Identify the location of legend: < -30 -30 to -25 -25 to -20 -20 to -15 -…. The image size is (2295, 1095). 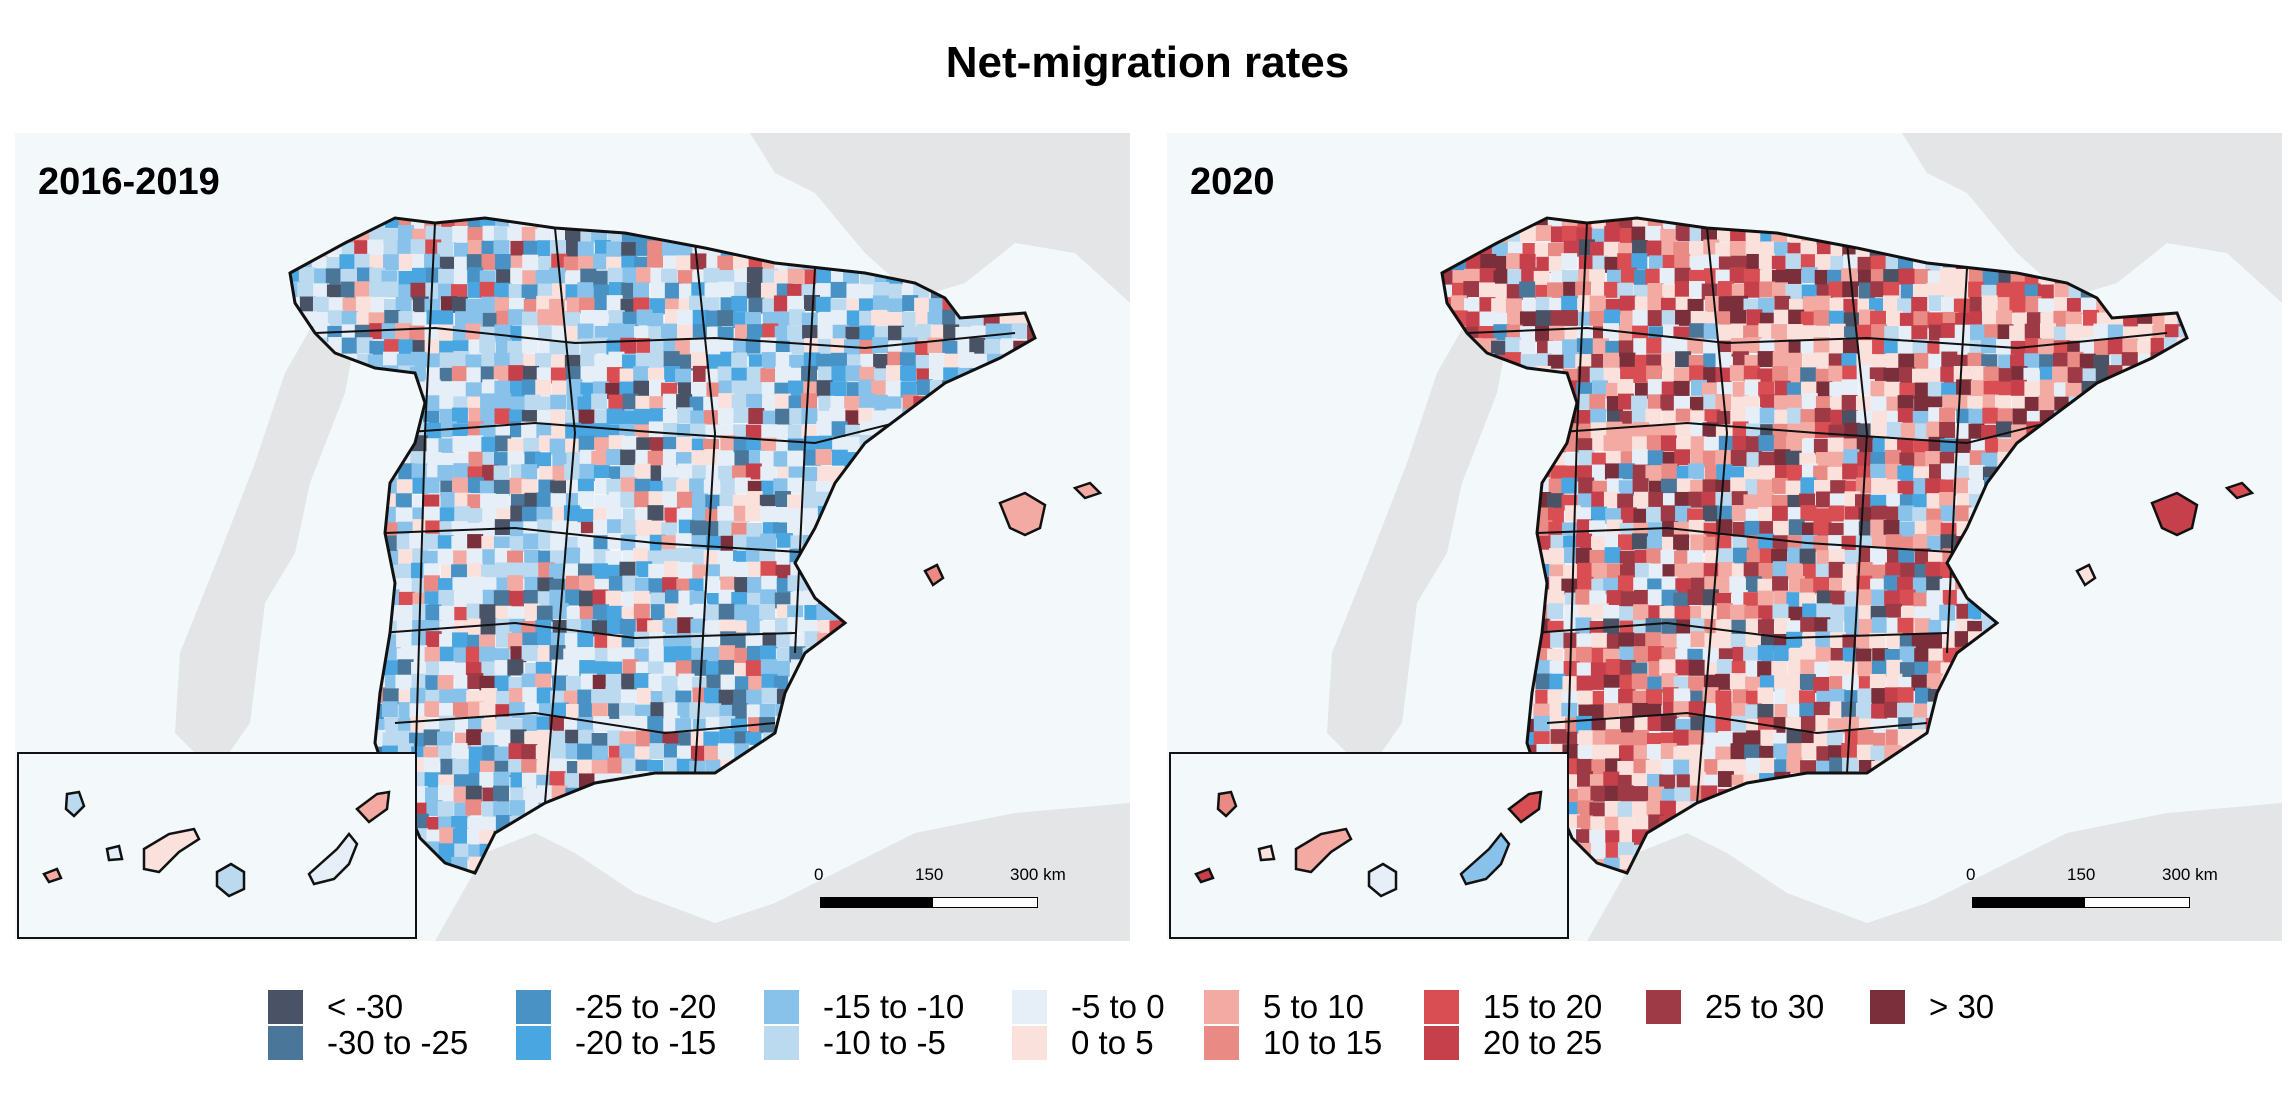
(1168, 1026).